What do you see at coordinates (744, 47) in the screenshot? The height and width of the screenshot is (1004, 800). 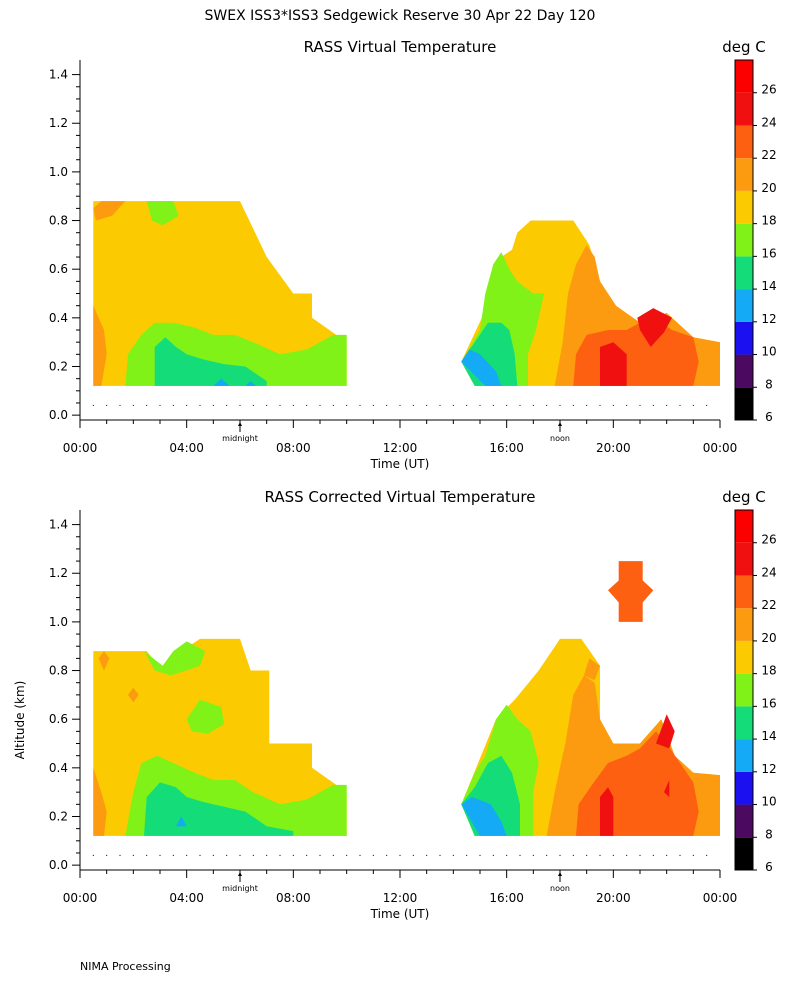 I see `colorbar-units: deg C` at bounding box center [744, 47].